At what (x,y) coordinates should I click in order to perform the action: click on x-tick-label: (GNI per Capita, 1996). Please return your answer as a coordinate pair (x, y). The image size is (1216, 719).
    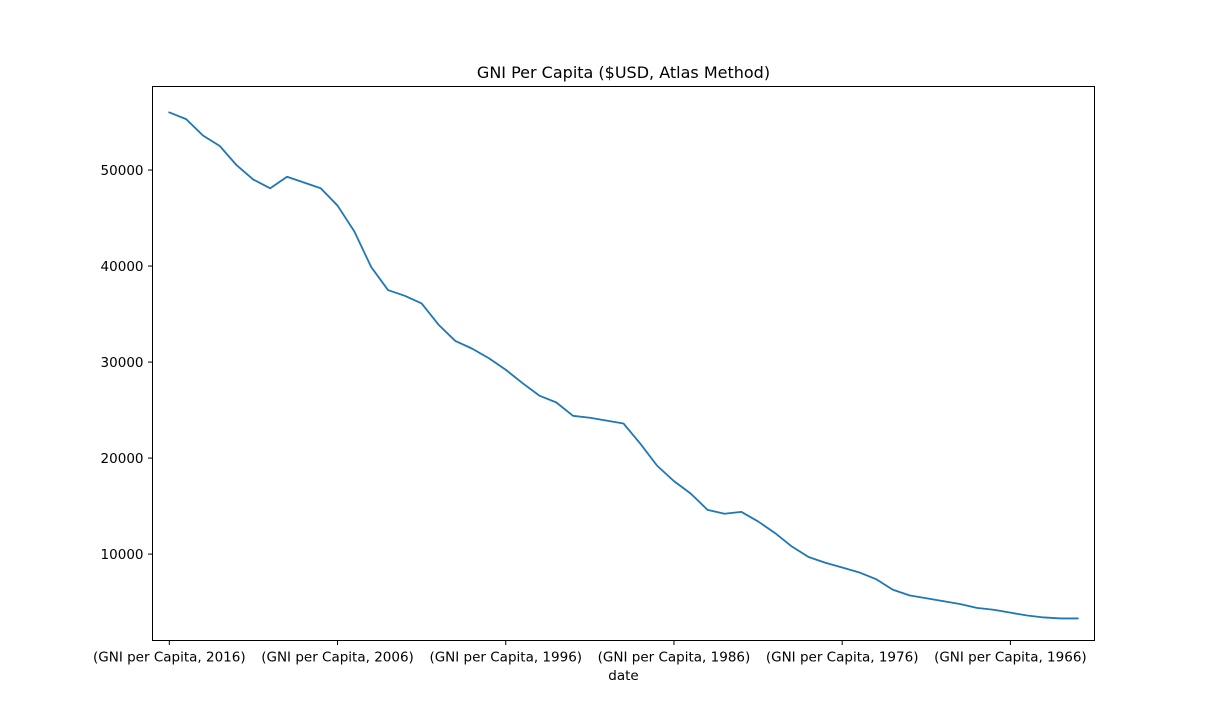
    Looking at the image, I should click on (505, 658).